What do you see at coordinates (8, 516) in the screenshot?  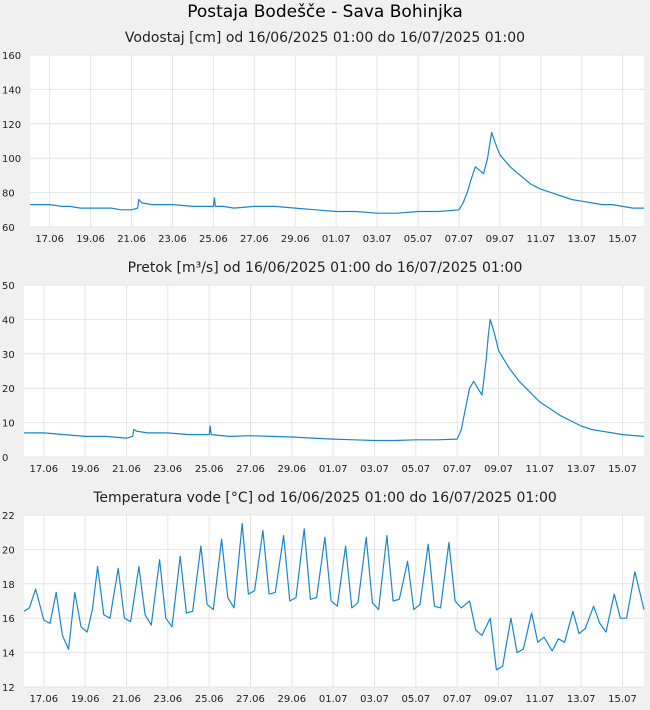 I see `y-tick-label: 22` at bounding box center [8, 516].